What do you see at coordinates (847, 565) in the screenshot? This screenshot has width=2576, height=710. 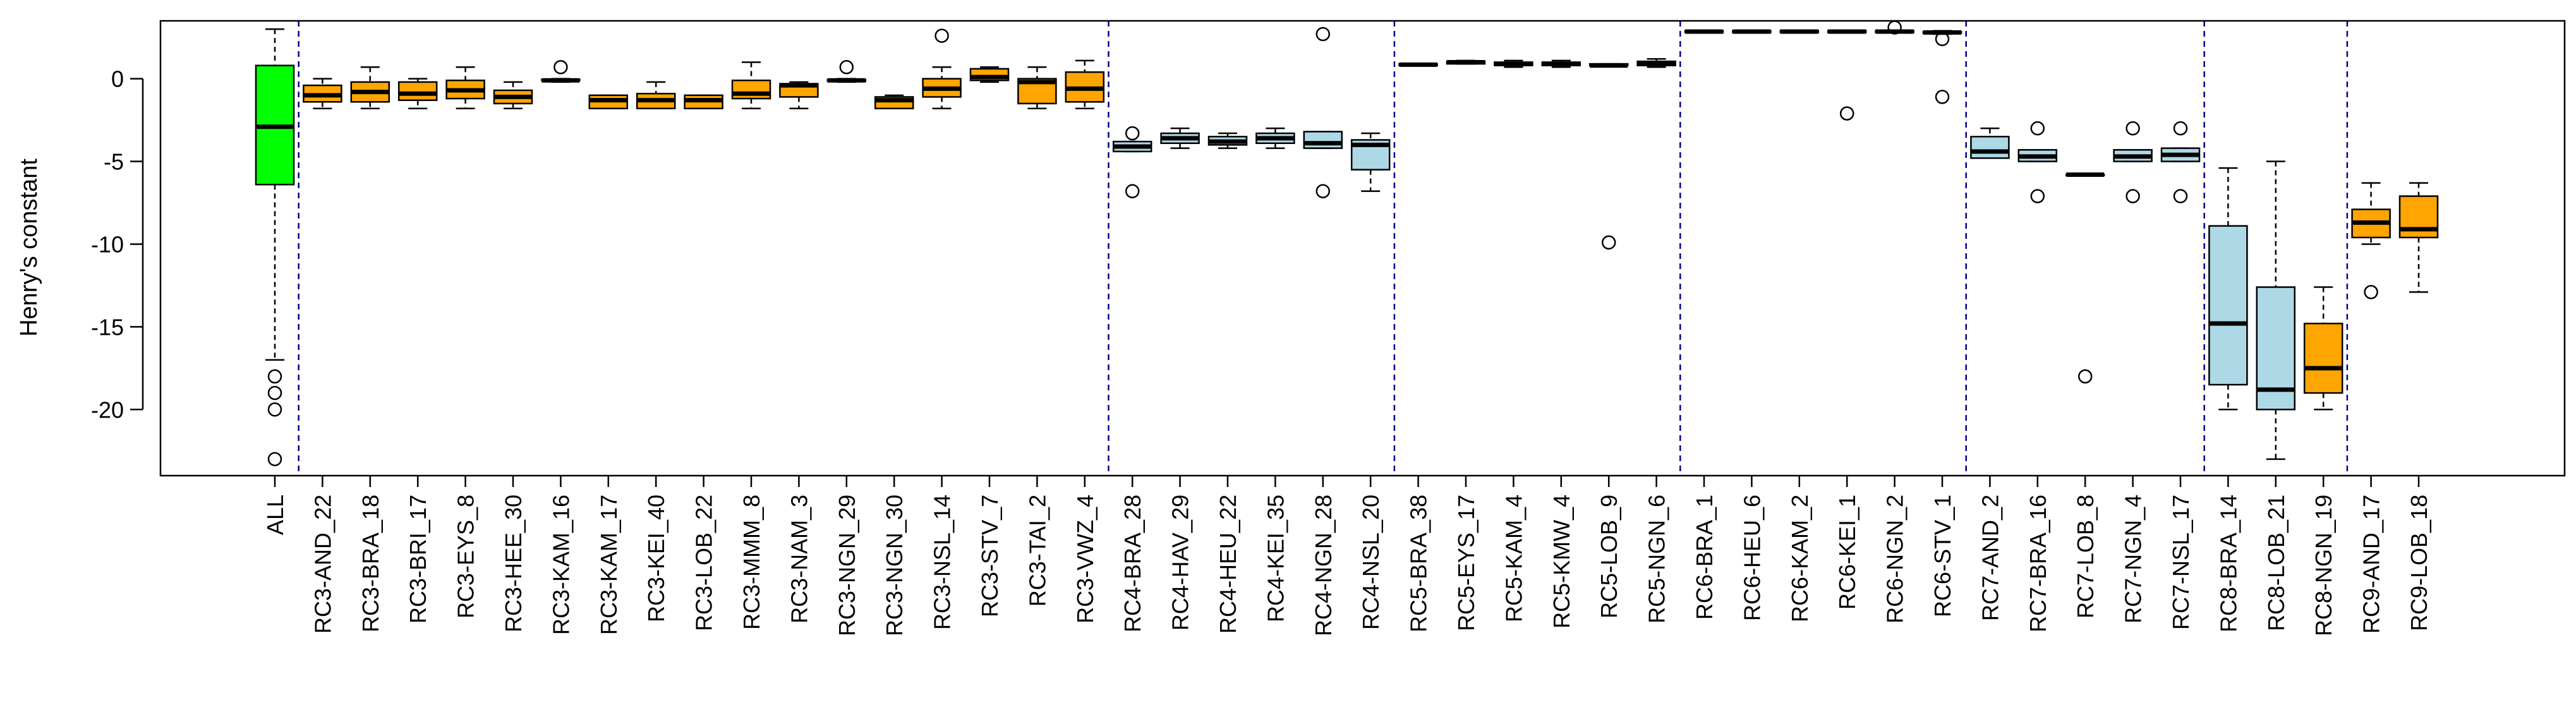 I see `x-tick-label: RC3-NGN_29` at bounding box center [847, 565].